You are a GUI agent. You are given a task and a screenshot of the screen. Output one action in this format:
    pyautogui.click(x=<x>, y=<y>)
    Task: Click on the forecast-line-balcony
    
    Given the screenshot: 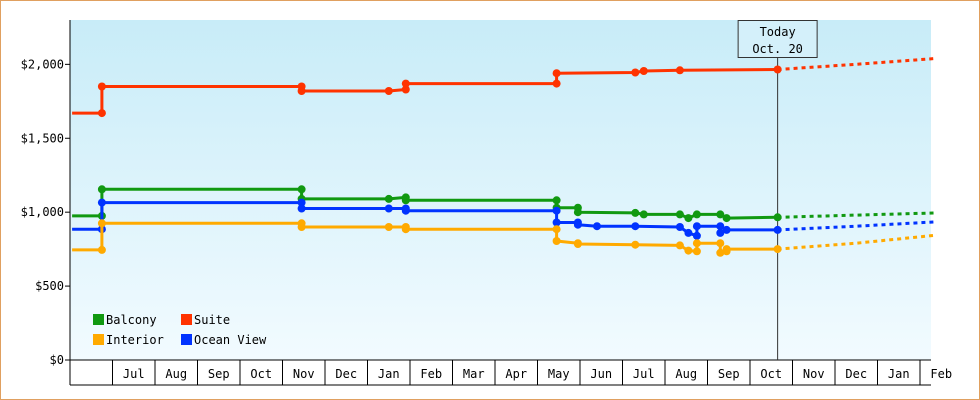 What is the action you would take?
    pyautogui.click(x=857, y=215)
    